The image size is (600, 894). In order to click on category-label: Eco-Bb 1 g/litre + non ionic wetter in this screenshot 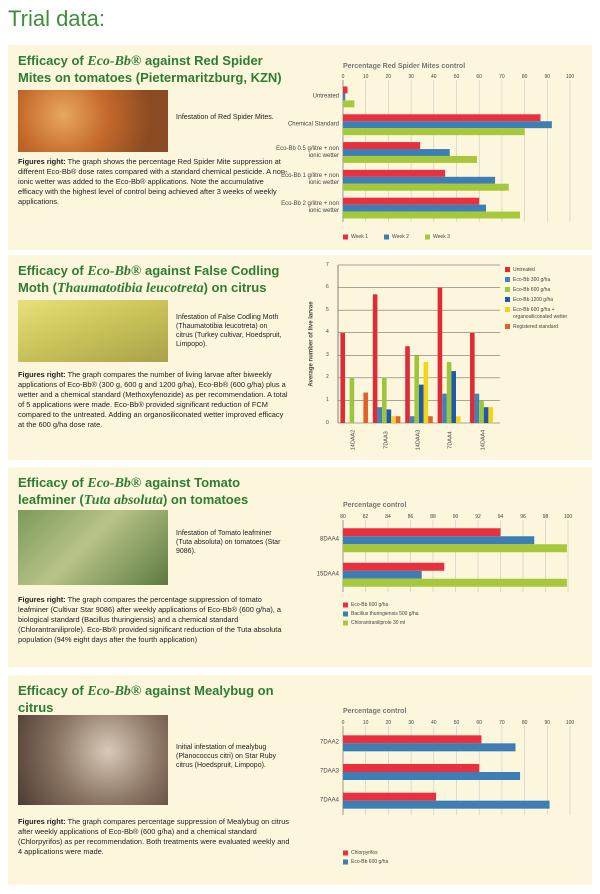, I will do `click(310, 180)`.